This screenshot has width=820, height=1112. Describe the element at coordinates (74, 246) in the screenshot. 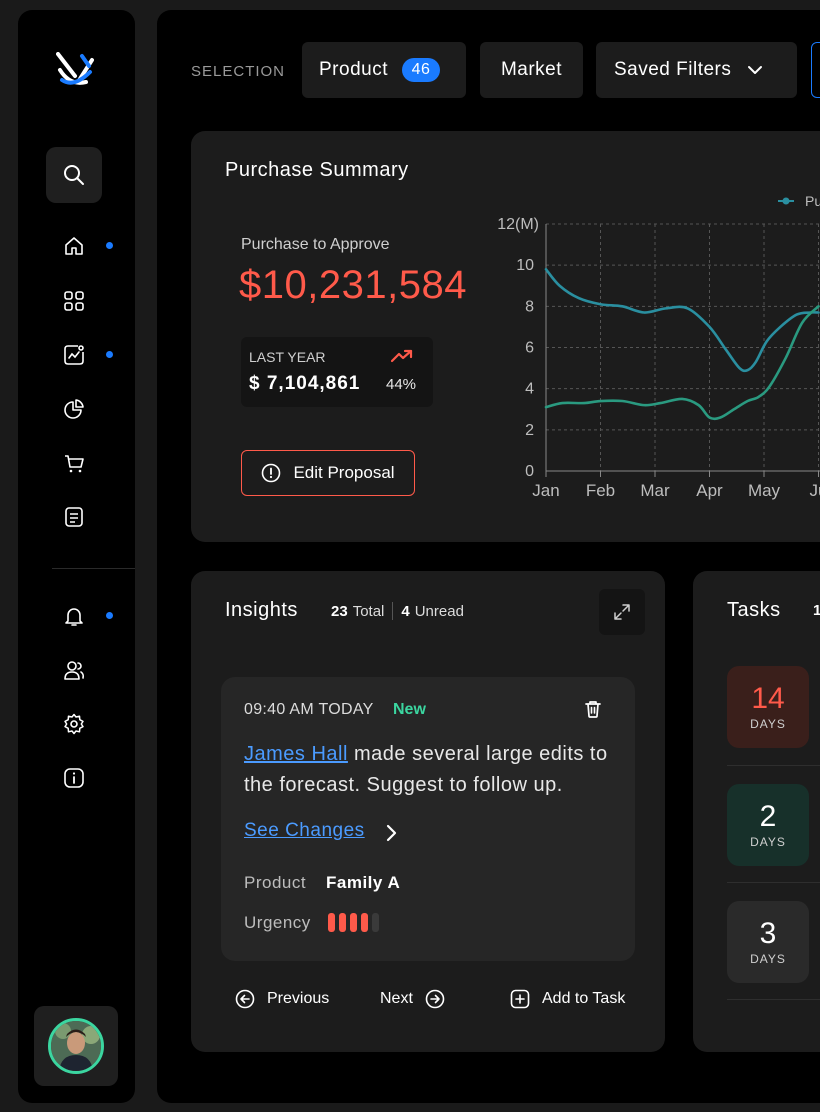

I see `sidebar-item-home` at that location.